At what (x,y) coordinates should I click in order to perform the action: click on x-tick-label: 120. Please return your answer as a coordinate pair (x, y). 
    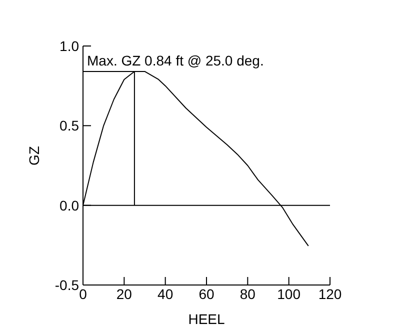
    Looking at the image, I should click on (330, 294).